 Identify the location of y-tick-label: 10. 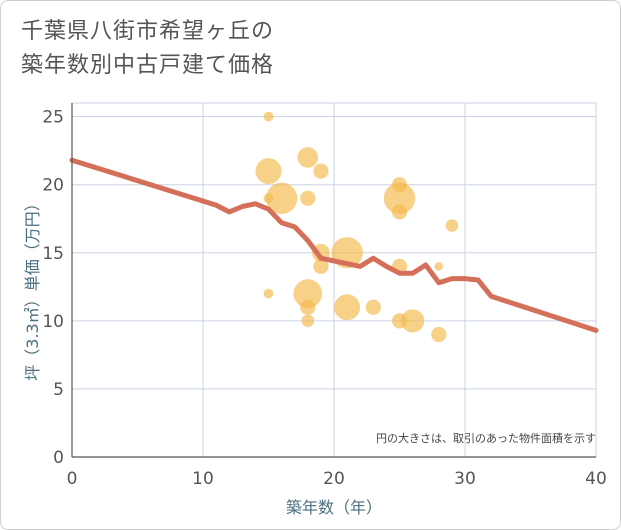
(53, 322).